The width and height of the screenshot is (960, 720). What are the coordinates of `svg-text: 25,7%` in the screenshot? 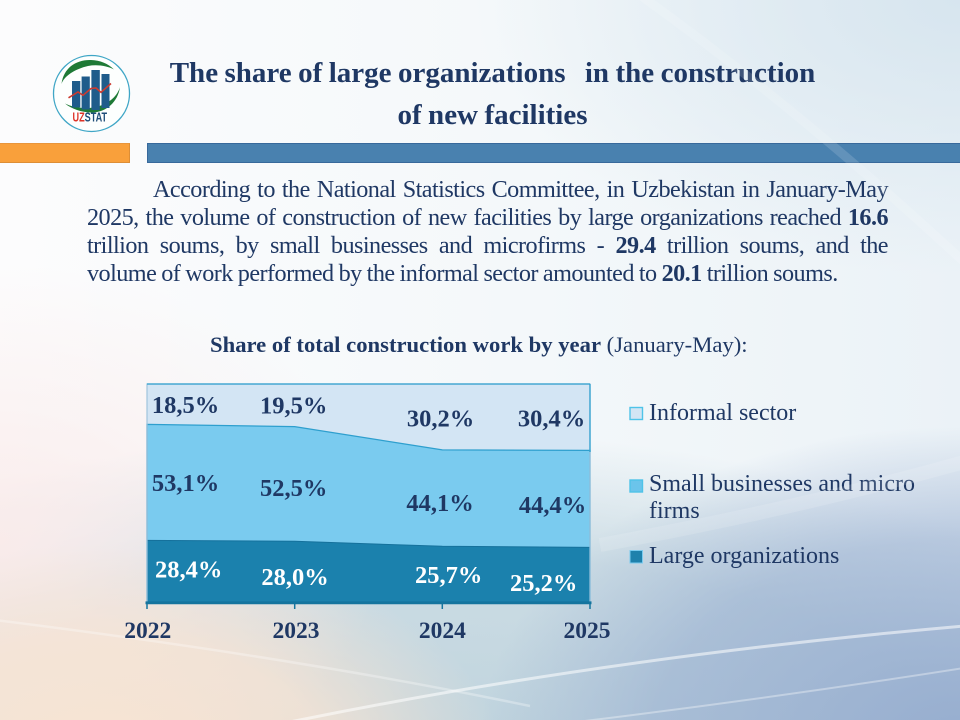 It's located at (448, 575).